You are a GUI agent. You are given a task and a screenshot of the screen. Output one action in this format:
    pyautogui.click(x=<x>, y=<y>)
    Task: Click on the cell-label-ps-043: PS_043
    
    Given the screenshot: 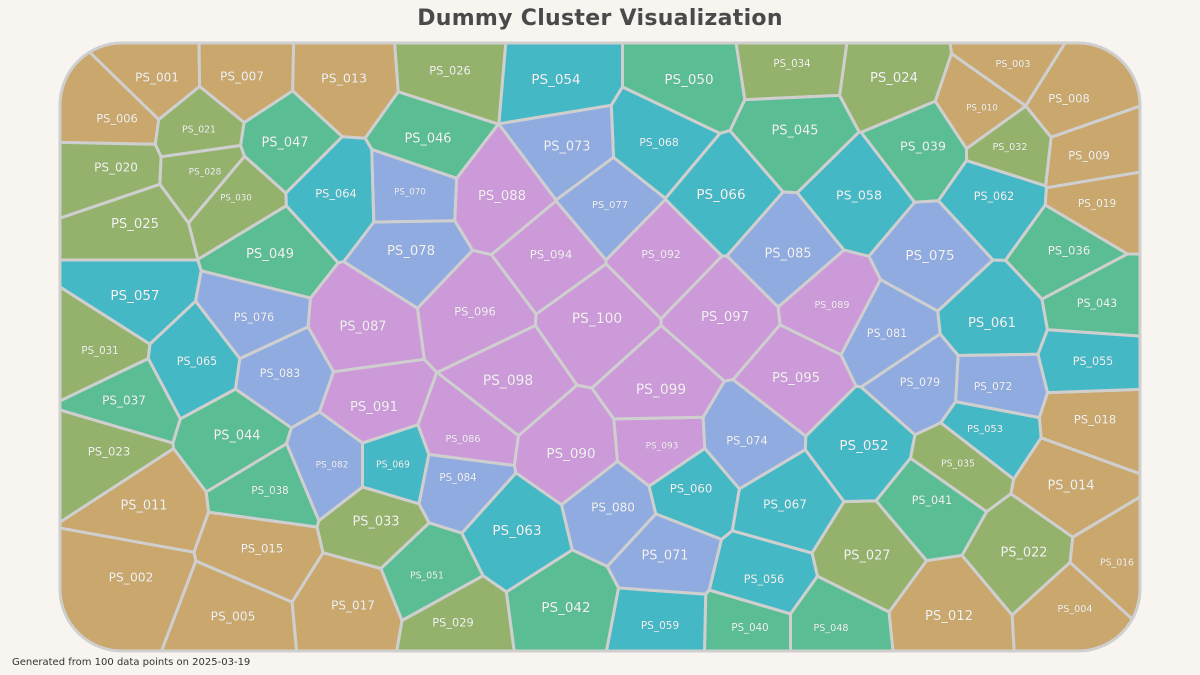 What is the action you would take?
    pyautogui.click(x=1097, y=303)
    